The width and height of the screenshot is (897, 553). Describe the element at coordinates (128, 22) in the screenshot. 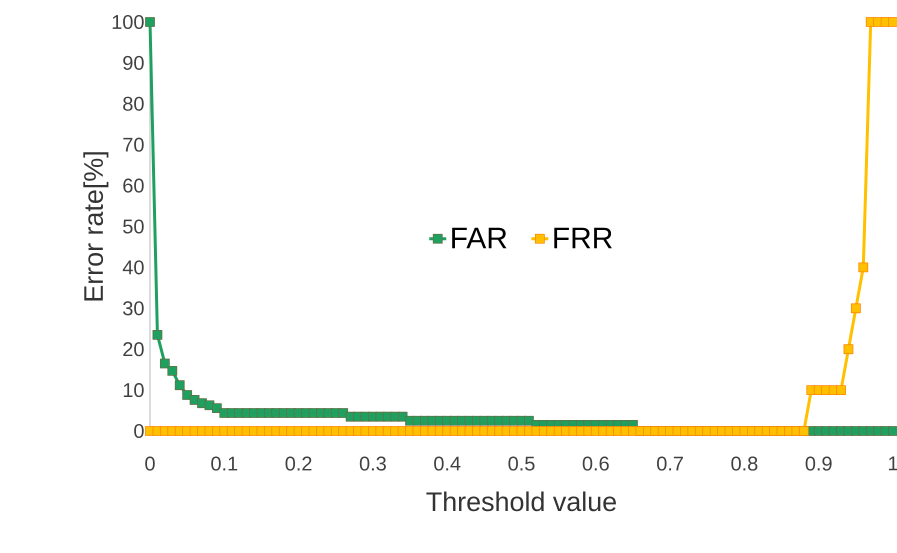

I see `y-tick-label: 100` at that location.